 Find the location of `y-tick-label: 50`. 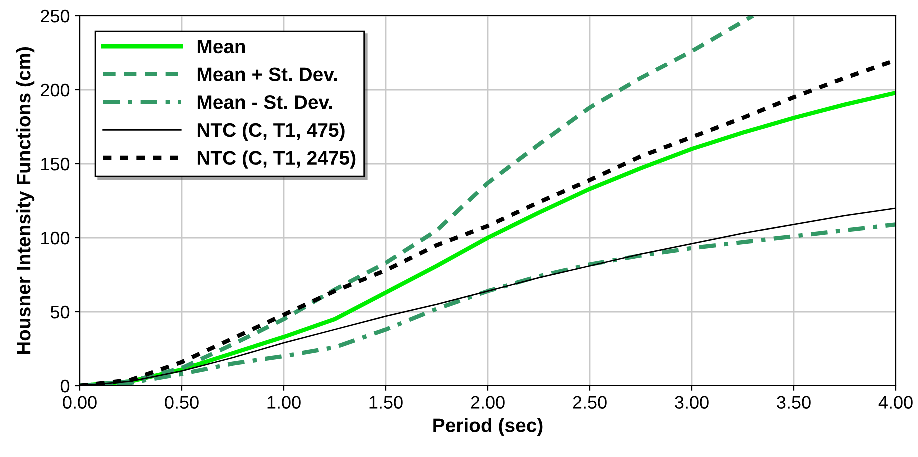

y-tick-label: 50 is located at coordinates (60, 312).